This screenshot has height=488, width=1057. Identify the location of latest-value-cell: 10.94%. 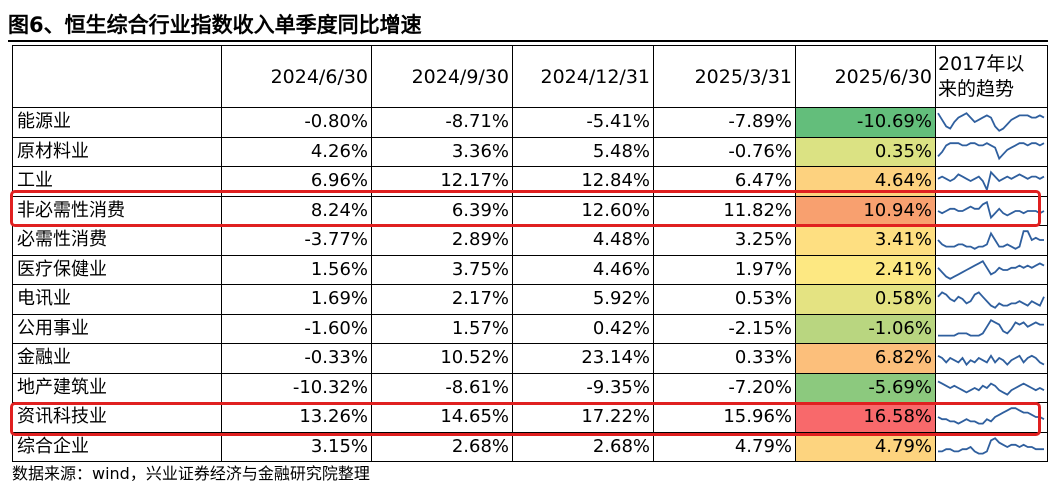
(865, 210).